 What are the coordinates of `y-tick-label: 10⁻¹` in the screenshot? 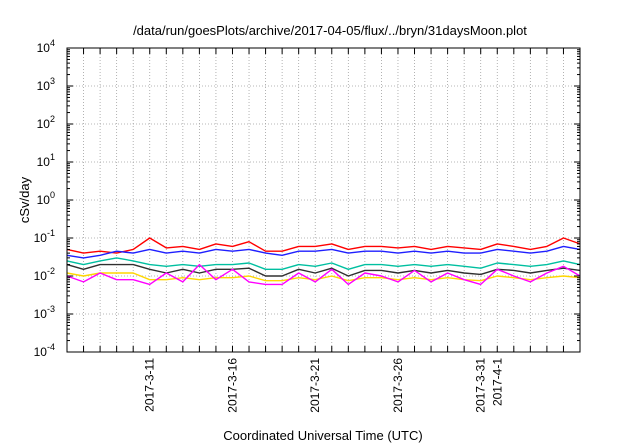 It's located at (44, 236).